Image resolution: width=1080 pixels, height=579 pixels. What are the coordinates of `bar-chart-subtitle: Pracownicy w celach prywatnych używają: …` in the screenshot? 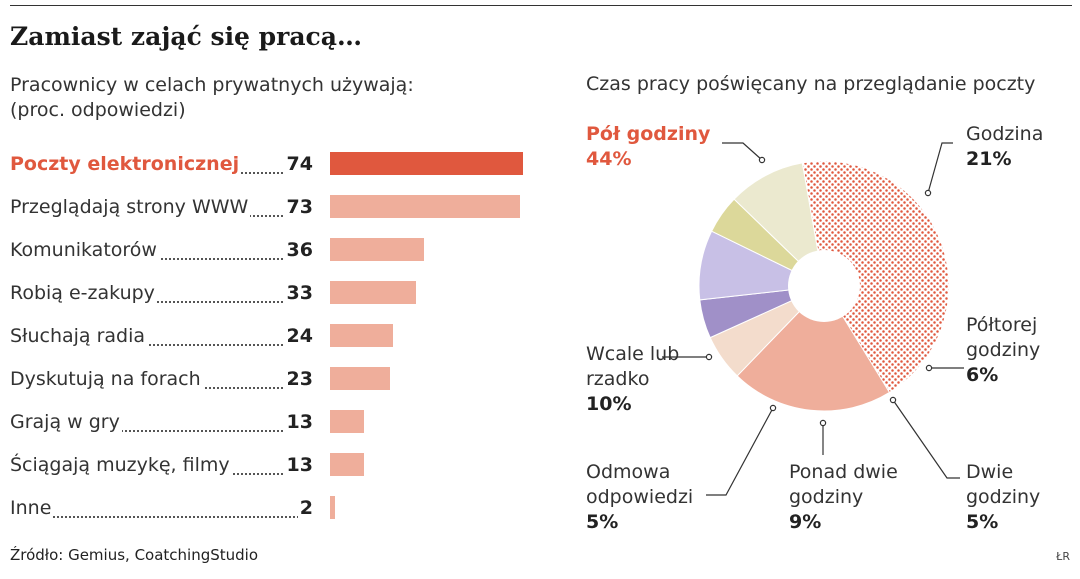 It's located at (212, 98).